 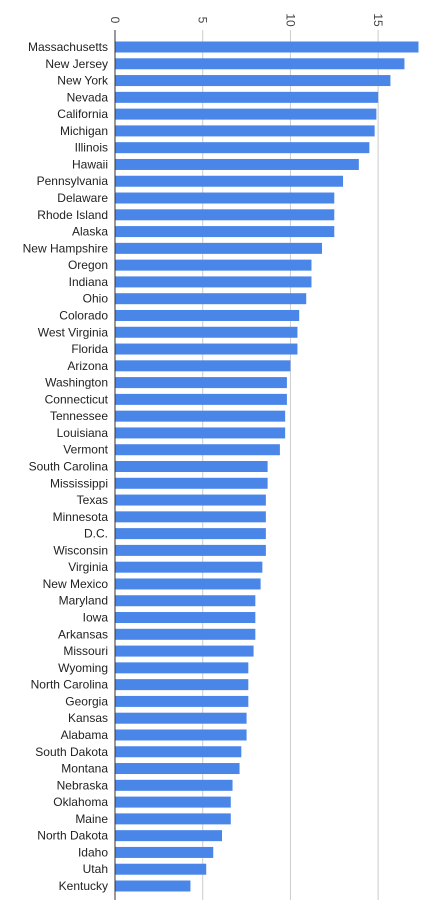 What do you see at coordinates (80, 550) in the screenshot?
I see `category-label: Wisconsin` at bounding box center [80, 550].